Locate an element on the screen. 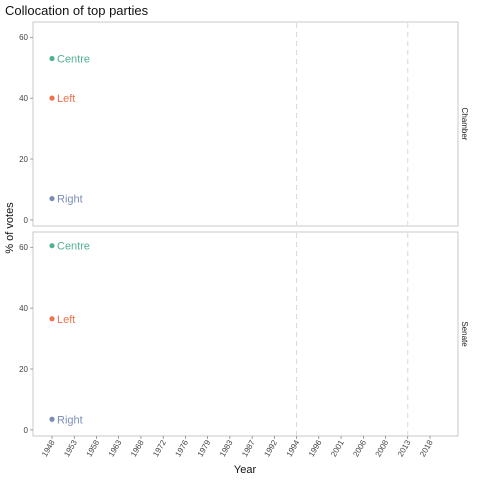 The width and height of the screenshot is (480, 480). x-tick-label: 1963 is located at coordinates (115, 448).